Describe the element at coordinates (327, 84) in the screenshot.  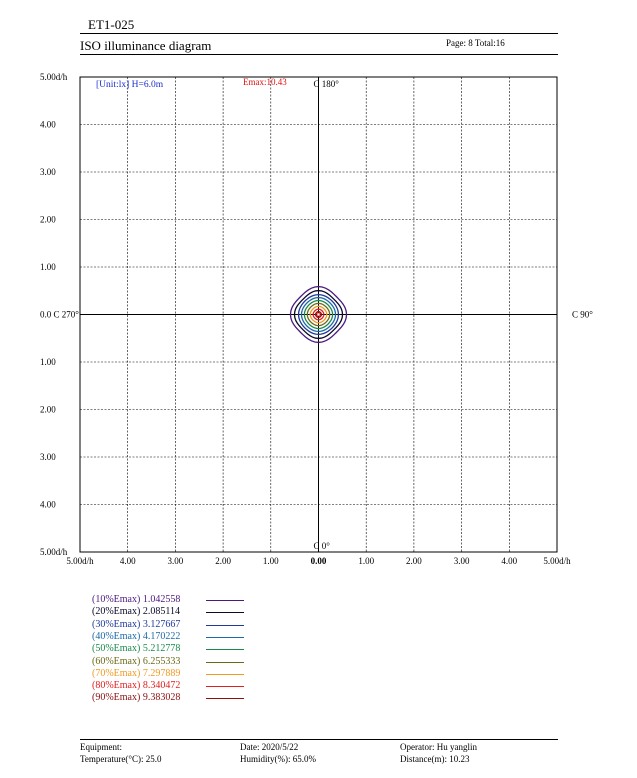
I see `axis-label-top: C 180°` at that location.